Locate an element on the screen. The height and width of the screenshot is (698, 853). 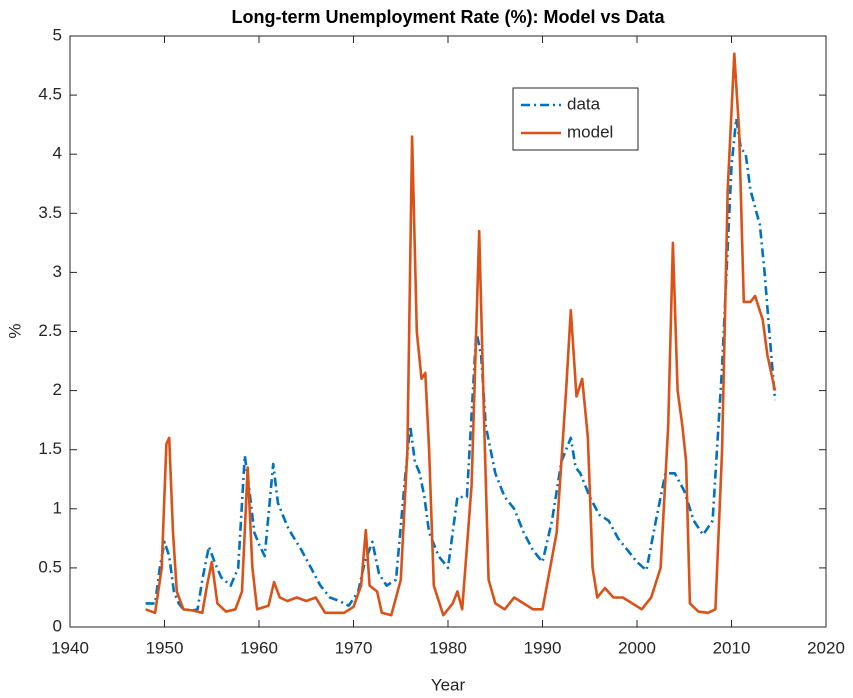
y-axis-label: % is located at coordinates (14, 330).